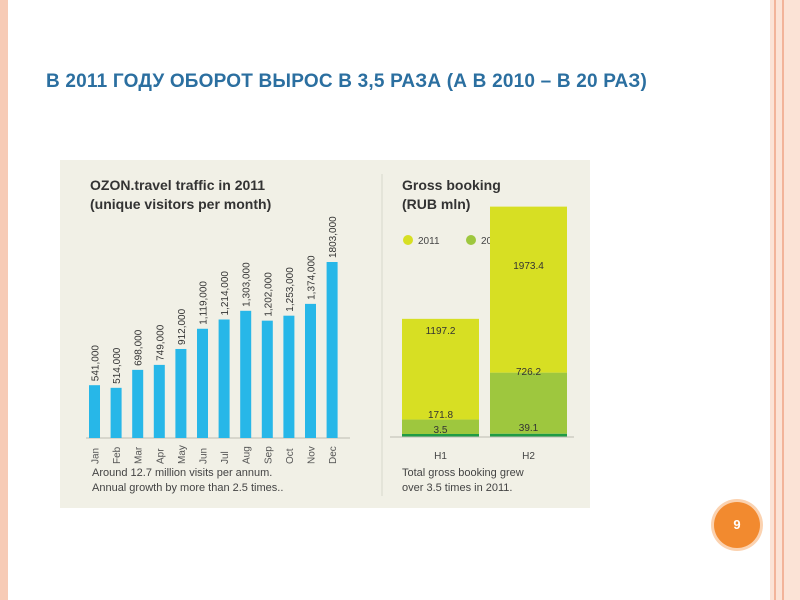 The height and width of the screenshot is (600, 800). What do you see at coordinates (463, 473) in the screenshot?
I see `booking-caption-line-1: Total gross booking grew` at bounding box center [463, 473].